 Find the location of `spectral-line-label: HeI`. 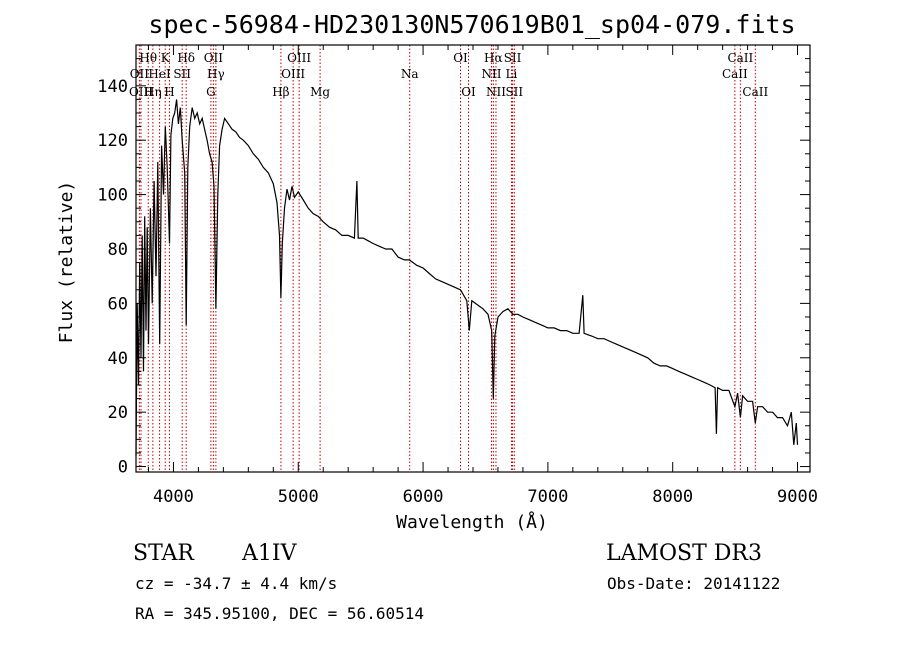

spectral-line-label: HeI is located at coordinates (159, 74).